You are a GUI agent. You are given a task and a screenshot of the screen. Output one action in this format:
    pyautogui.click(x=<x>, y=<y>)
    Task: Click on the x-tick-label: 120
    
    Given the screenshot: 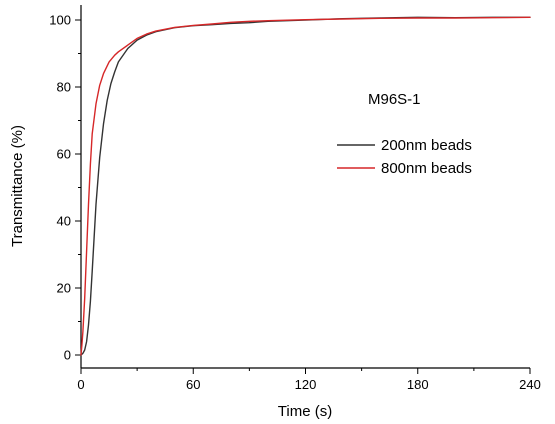 What is the action you would take?
    pyautogui.click(x=306, y=384)
    